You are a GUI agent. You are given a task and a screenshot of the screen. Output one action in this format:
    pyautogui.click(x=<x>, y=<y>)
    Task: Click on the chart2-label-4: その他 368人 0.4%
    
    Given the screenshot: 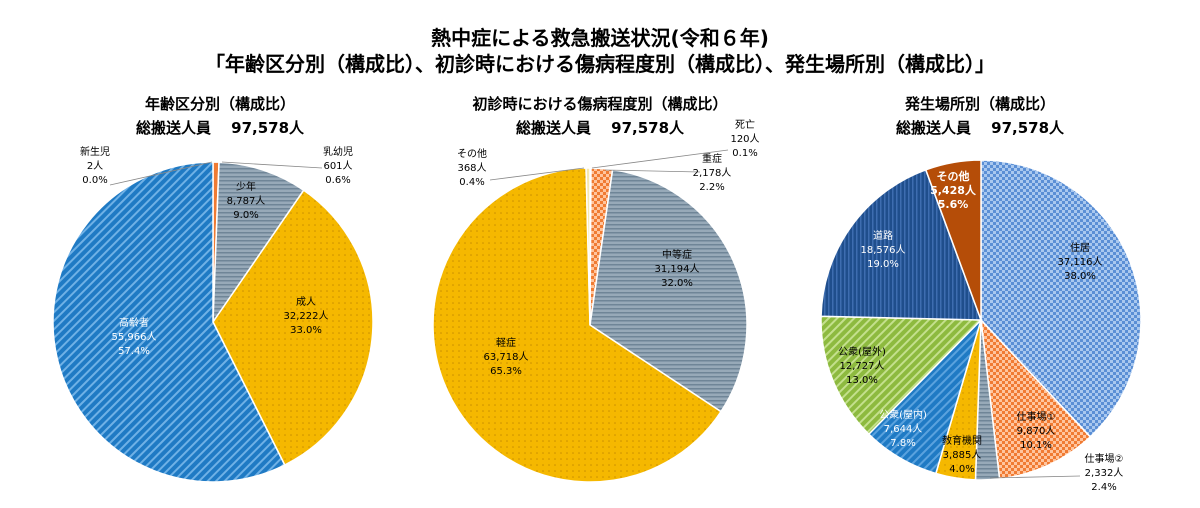 What is the action you would take?
    pyautogui.click(x=472, y=167)
    